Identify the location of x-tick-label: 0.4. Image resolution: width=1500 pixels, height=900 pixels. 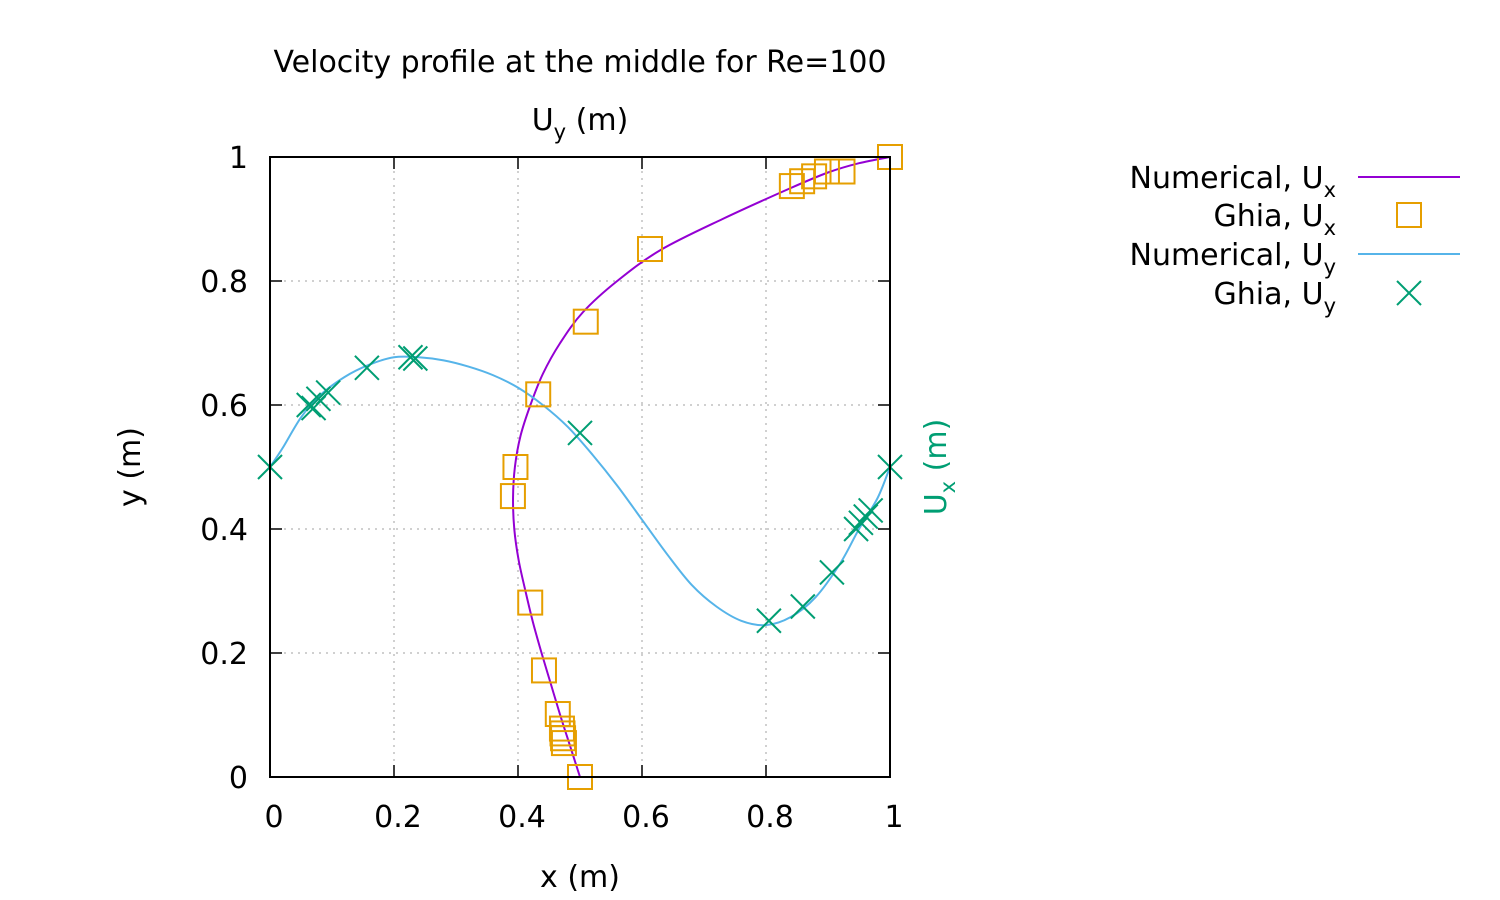
(522, 817).